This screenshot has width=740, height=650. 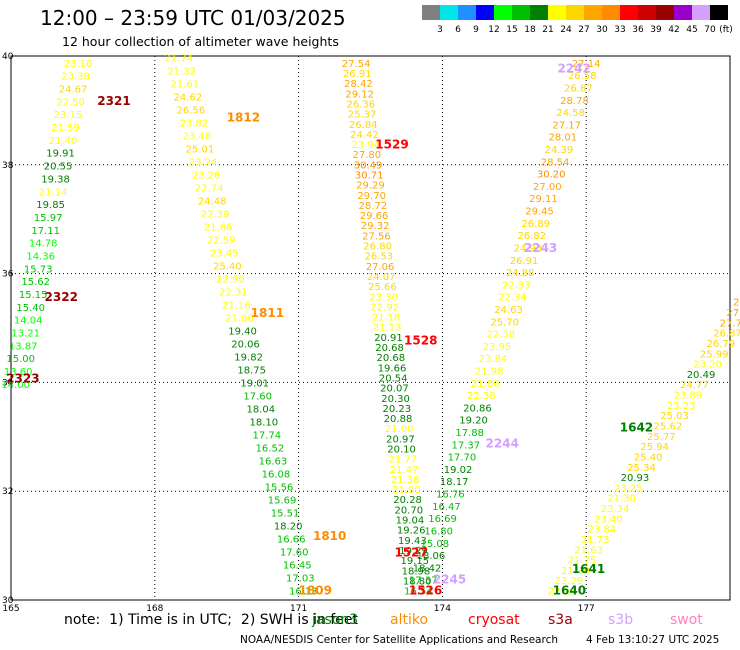 I want to click on wave-height-value: 23.30, so click(x=383, y=297).